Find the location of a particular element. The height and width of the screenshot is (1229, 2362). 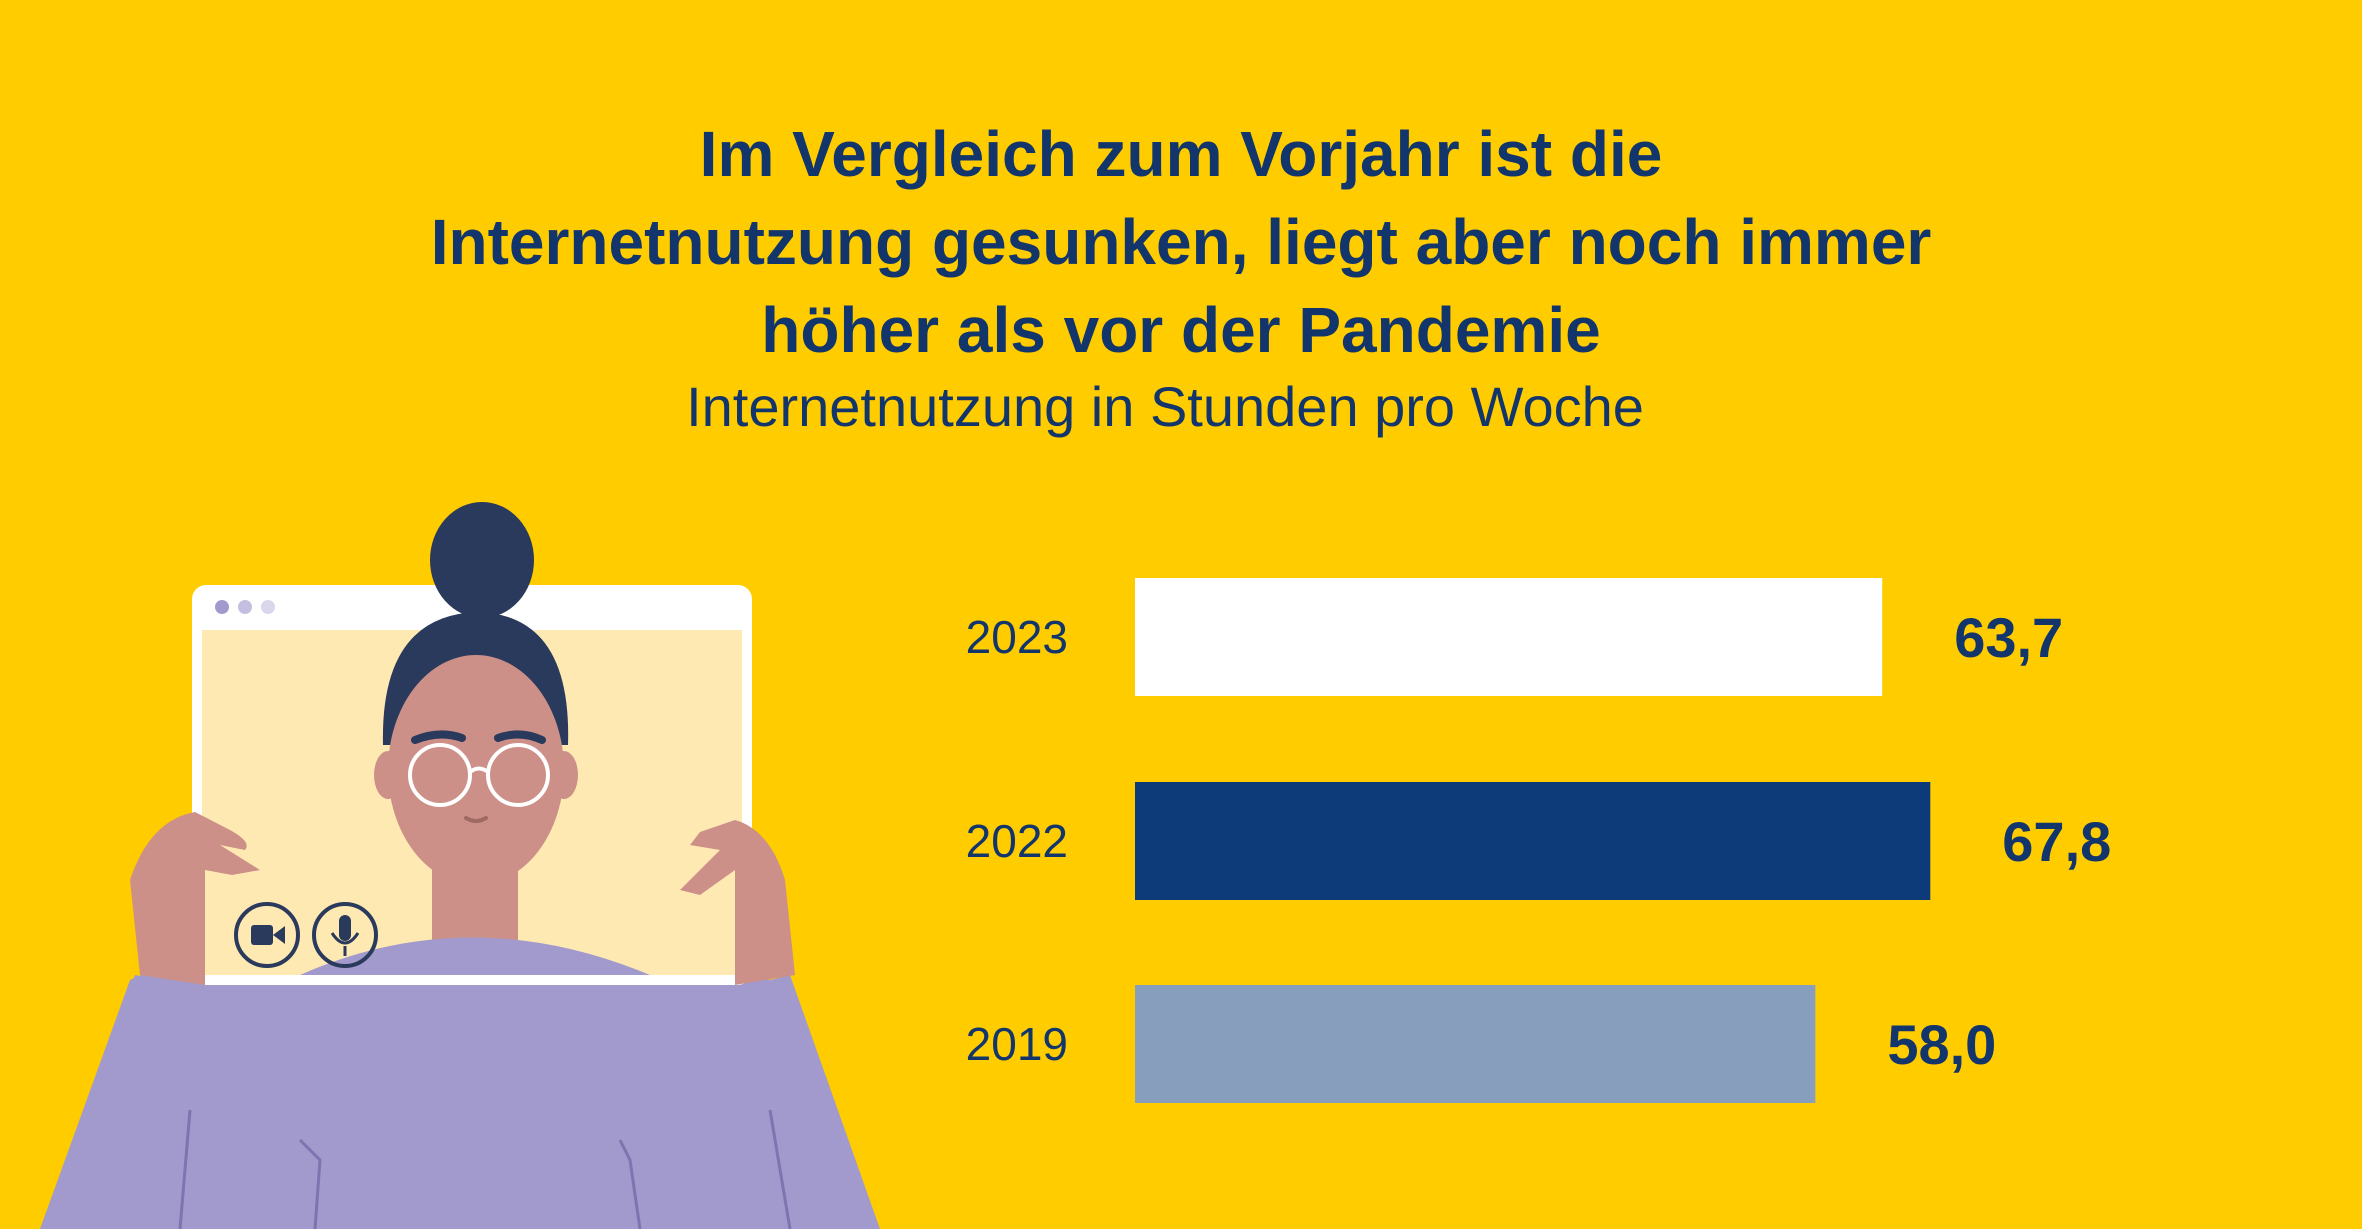

category-label: 2023 is located at coordinates (1017, 637).